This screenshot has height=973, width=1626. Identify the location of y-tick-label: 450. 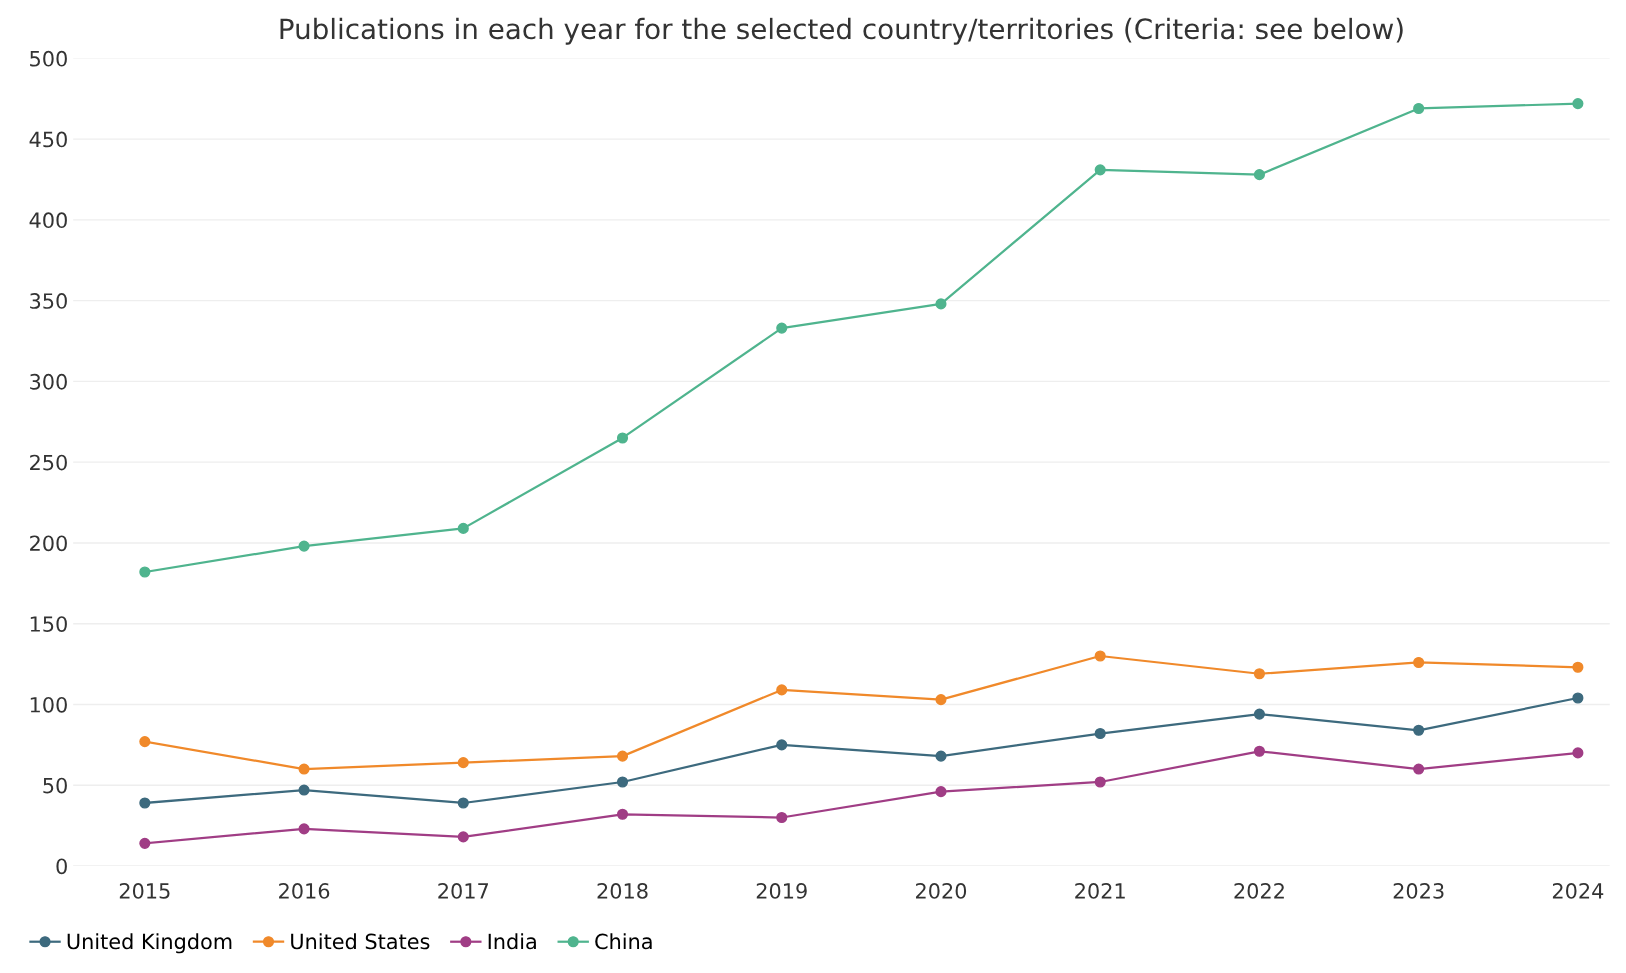
(48, 139).